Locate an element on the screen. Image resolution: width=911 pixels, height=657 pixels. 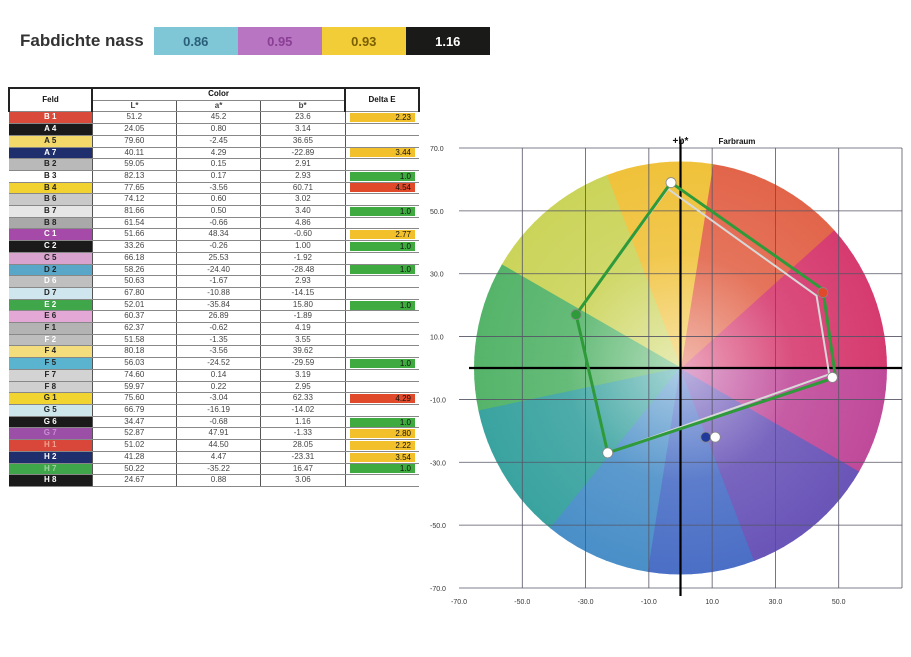
field-cell: D 6 is located at coordinates (50, 281).